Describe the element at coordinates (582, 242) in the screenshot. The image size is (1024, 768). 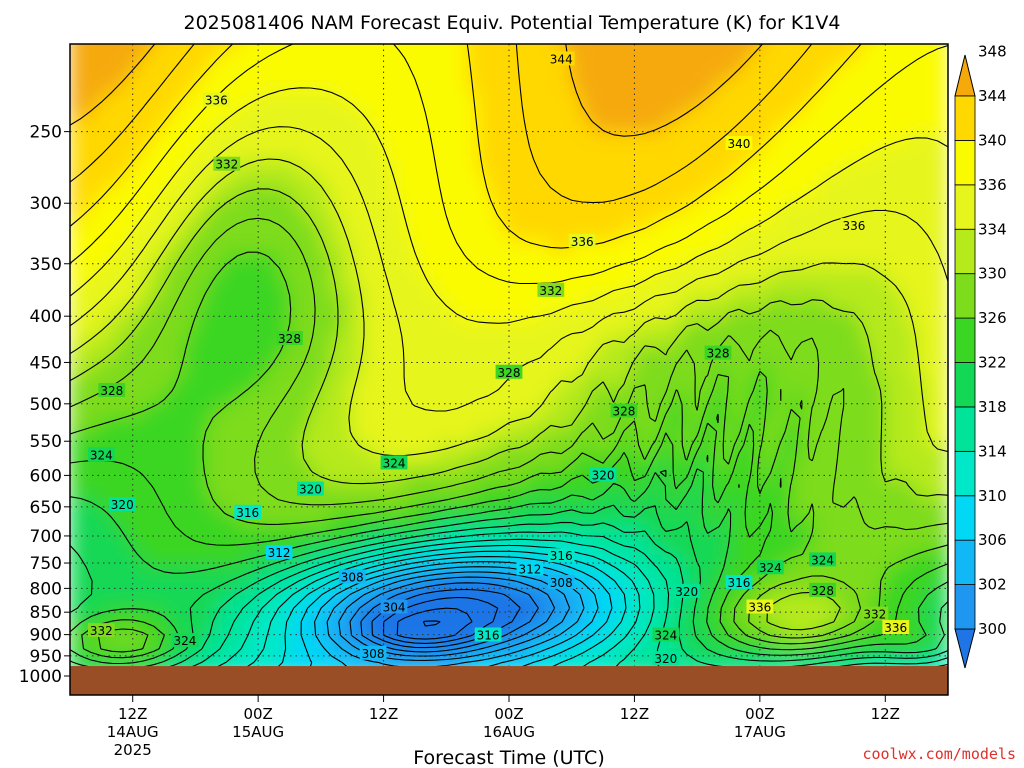
I see `contour-label-4: 336` at that location.